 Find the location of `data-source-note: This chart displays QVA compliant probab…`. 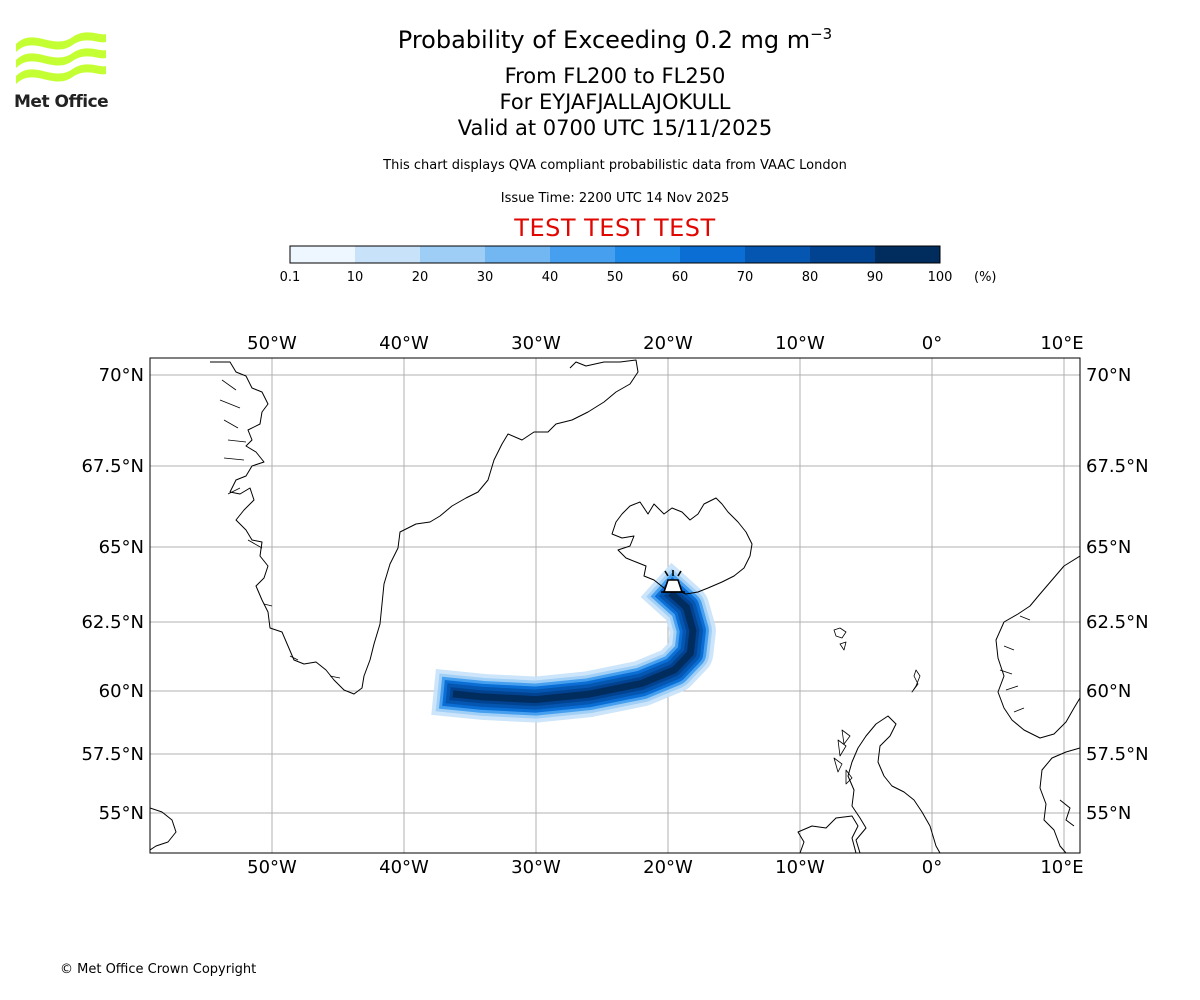

data-source-note: This chart displays QVA compliant probab… is located at coordinates (615, 165).